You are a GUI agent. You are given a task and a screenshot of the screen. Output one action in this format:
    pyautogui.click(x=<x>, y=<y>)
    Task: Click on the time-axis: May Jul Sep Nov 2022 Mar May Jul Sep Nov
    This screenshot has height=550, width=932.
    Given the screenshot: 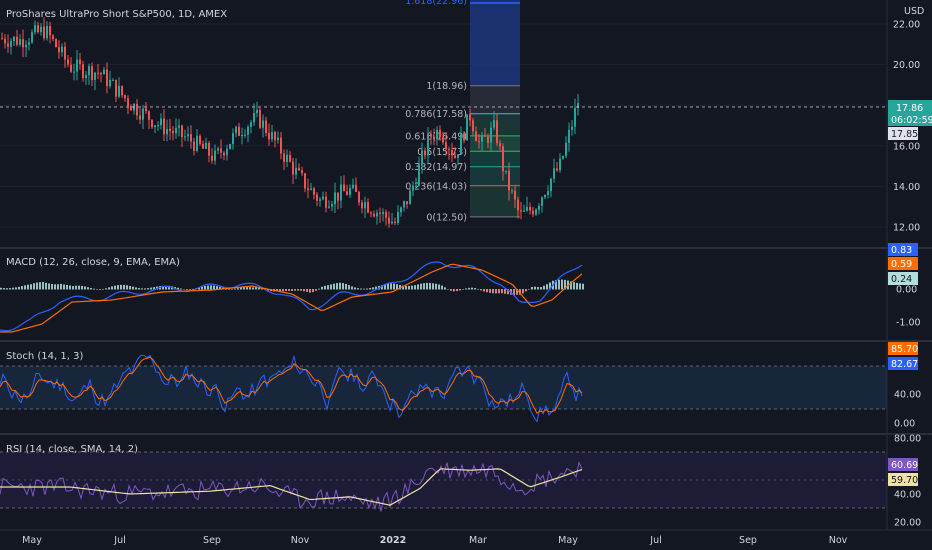 What is the action you would take?
    pyautogui.click(x=466, y=537)
    